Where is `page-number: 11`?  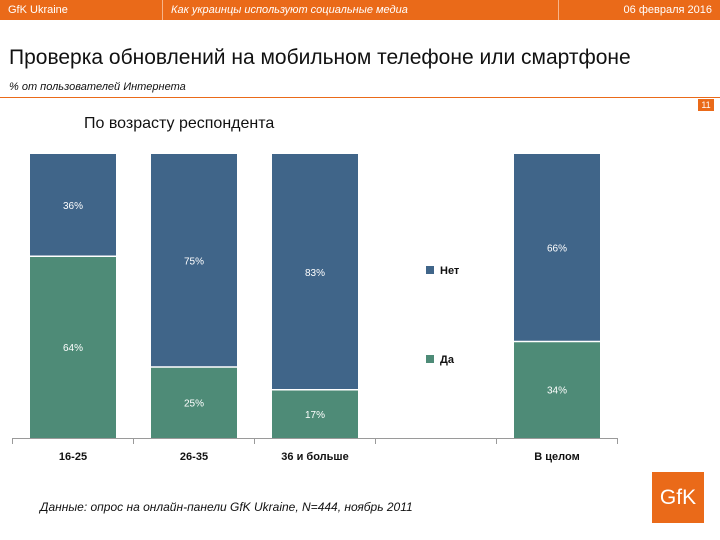
page-number: 11 is located at coordinates (706, 105).